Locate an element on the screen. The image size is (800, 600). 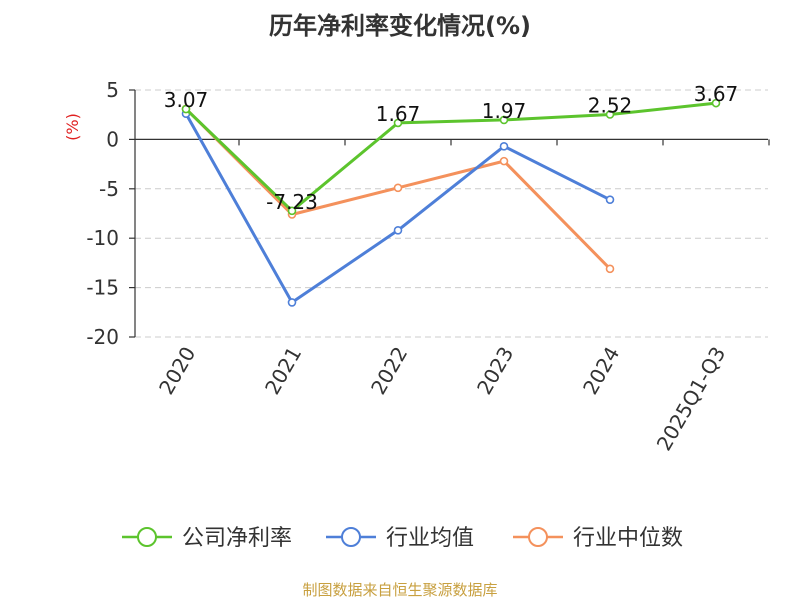
x-tick-label: 2022 is located at coordinates (389, 371).